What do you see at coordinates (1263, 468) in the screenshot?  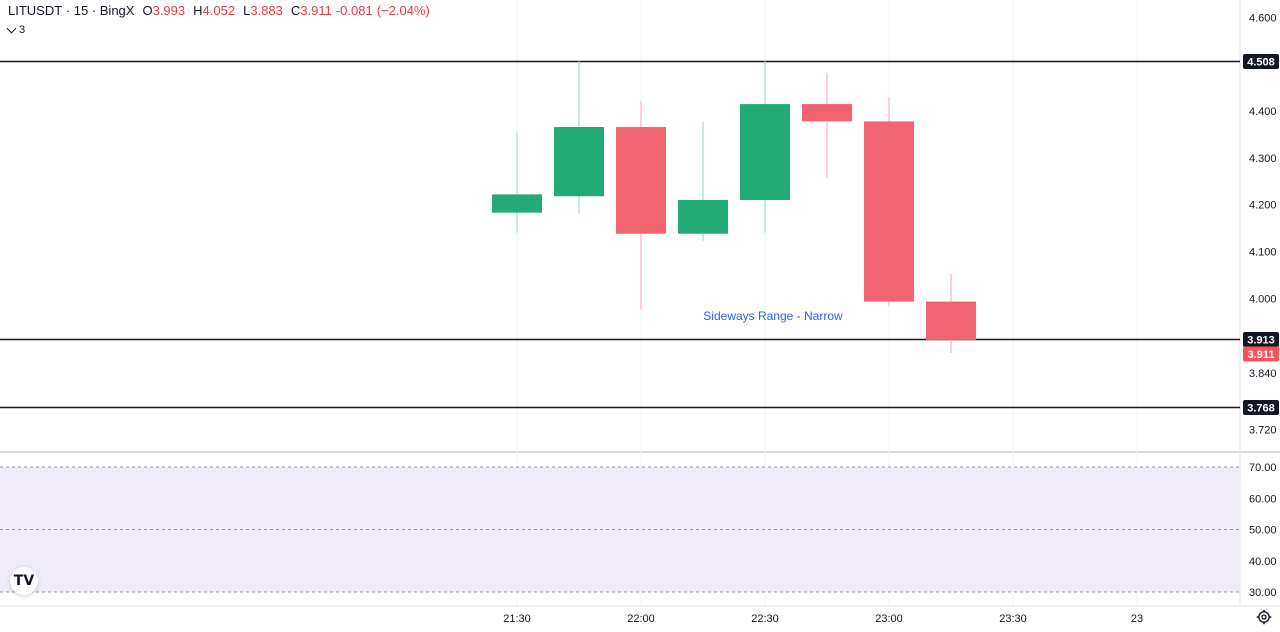 I see `indicator-tick-label: 70.00` at bounding box center [1263, 468].